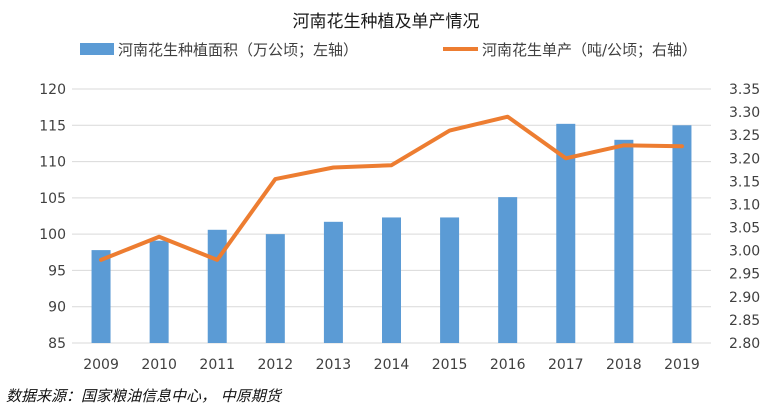 This screenshot has width=773, height=415. I want to click on right-axis-tick-label: 3.10, so click(744, 205).